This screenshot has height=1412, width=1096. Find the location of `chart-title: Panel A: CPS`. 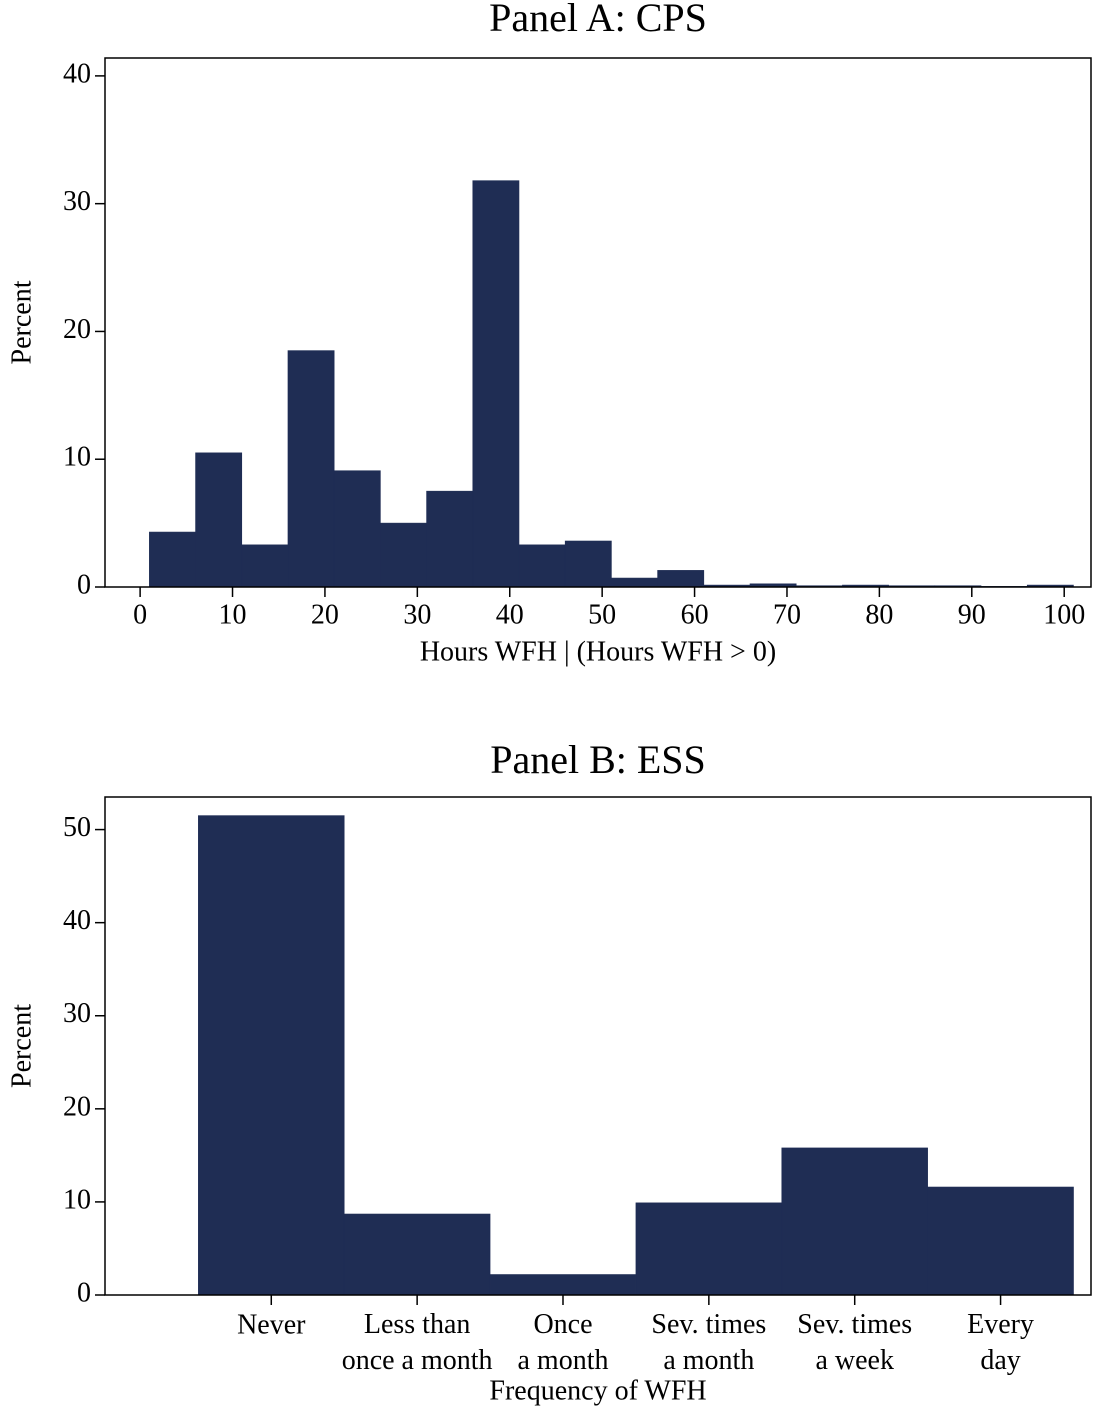

chart-title: Panel A: CPS is located at coordinates (598, 20).